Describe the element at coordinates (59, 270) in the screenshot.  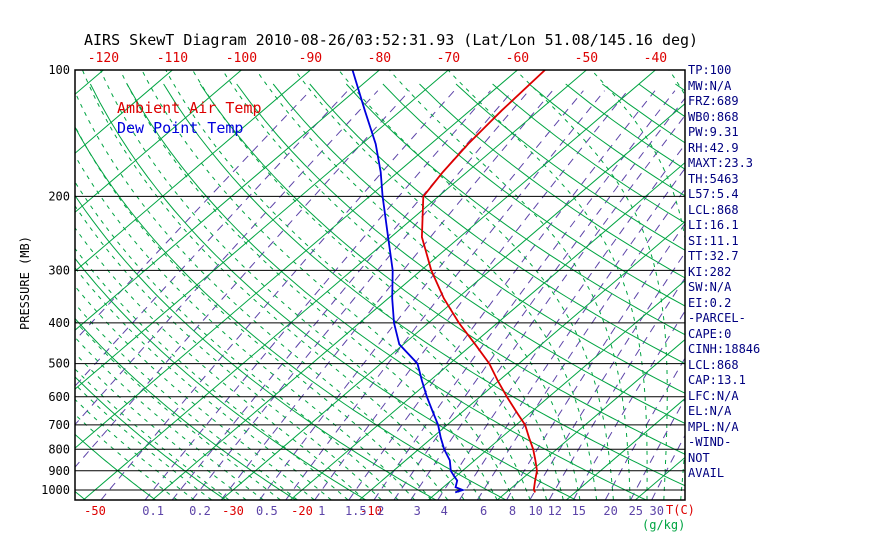
I see `svg-text: 300` at that location.